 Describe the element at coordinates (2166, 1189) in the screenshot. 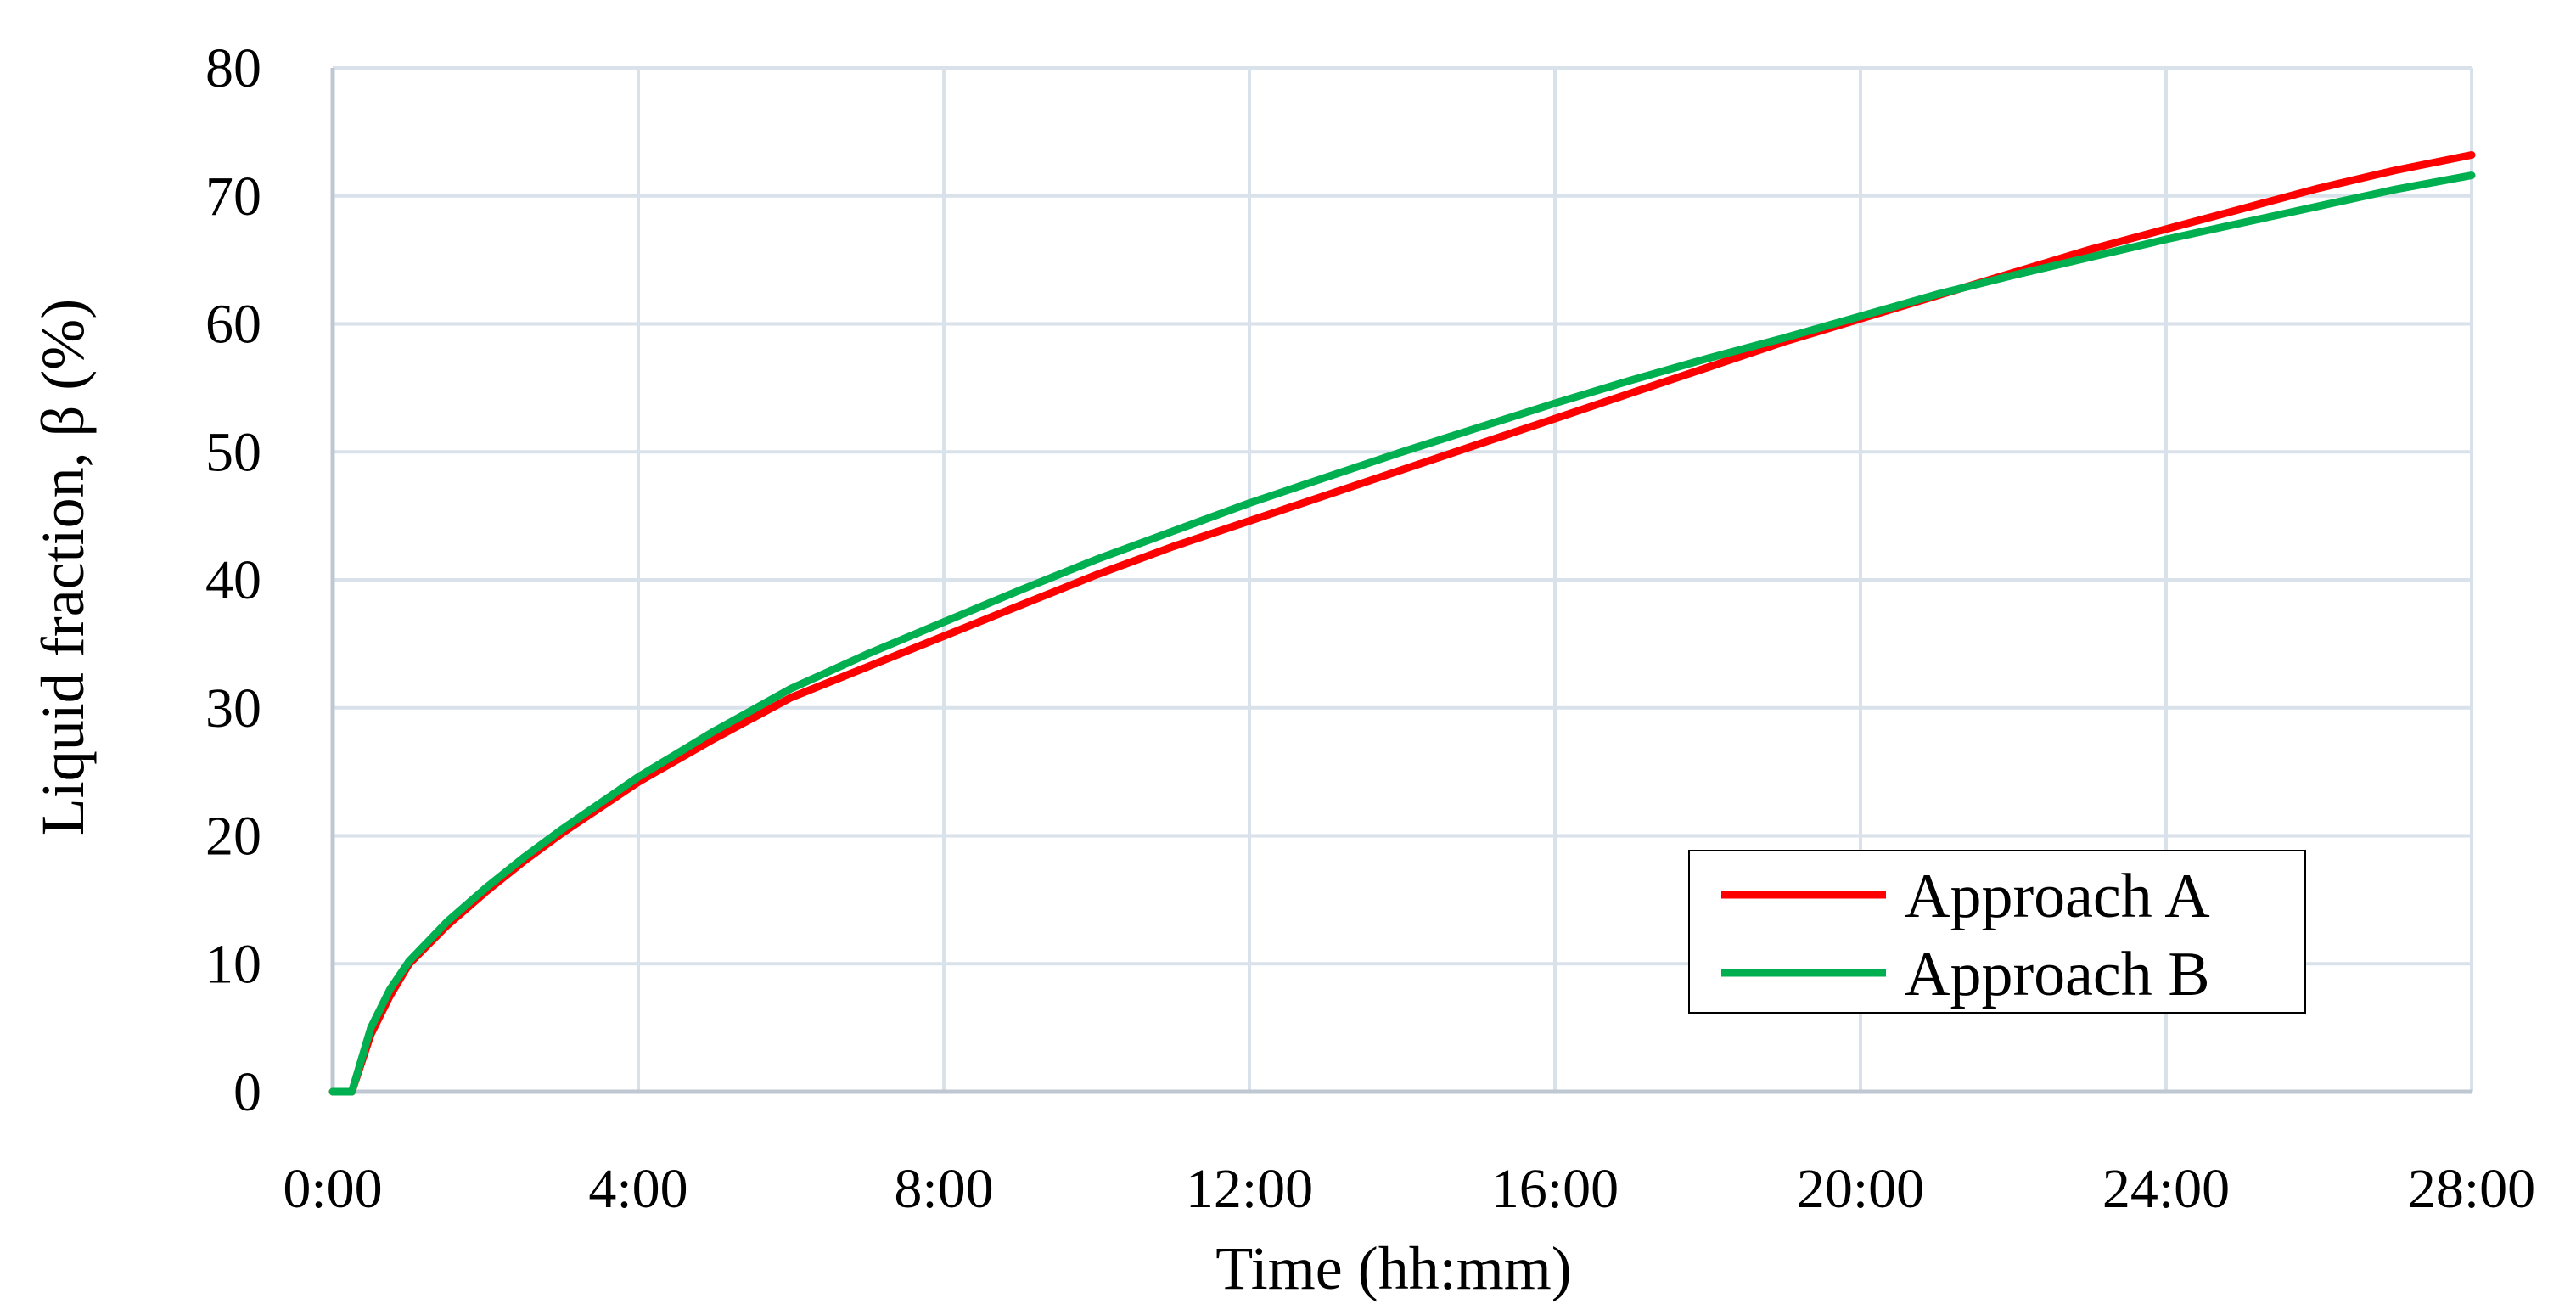

I see `x-tick-label-6: 24:00` at that location.